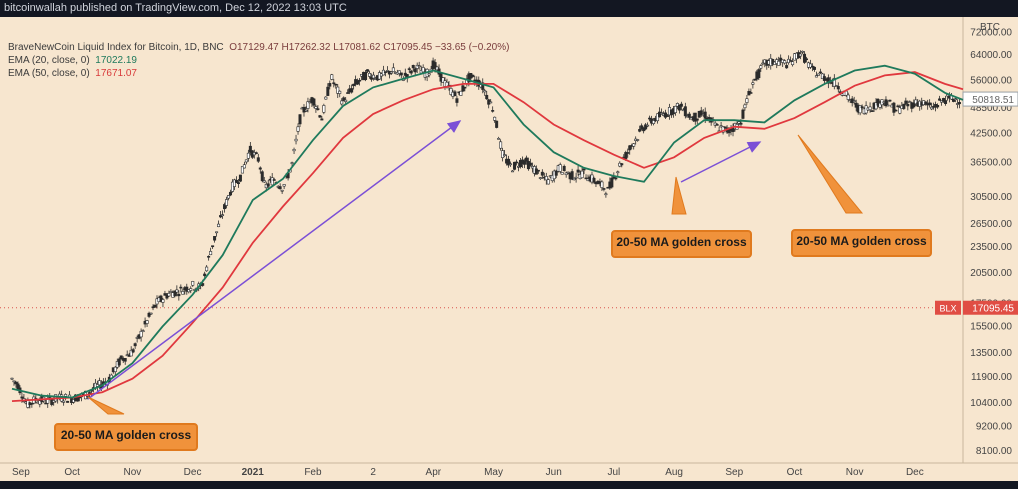 Image resolution: width=1018 pixels, height=489 pixels. I want to click on y-tick-label: 11900.00, so click(991, 377).